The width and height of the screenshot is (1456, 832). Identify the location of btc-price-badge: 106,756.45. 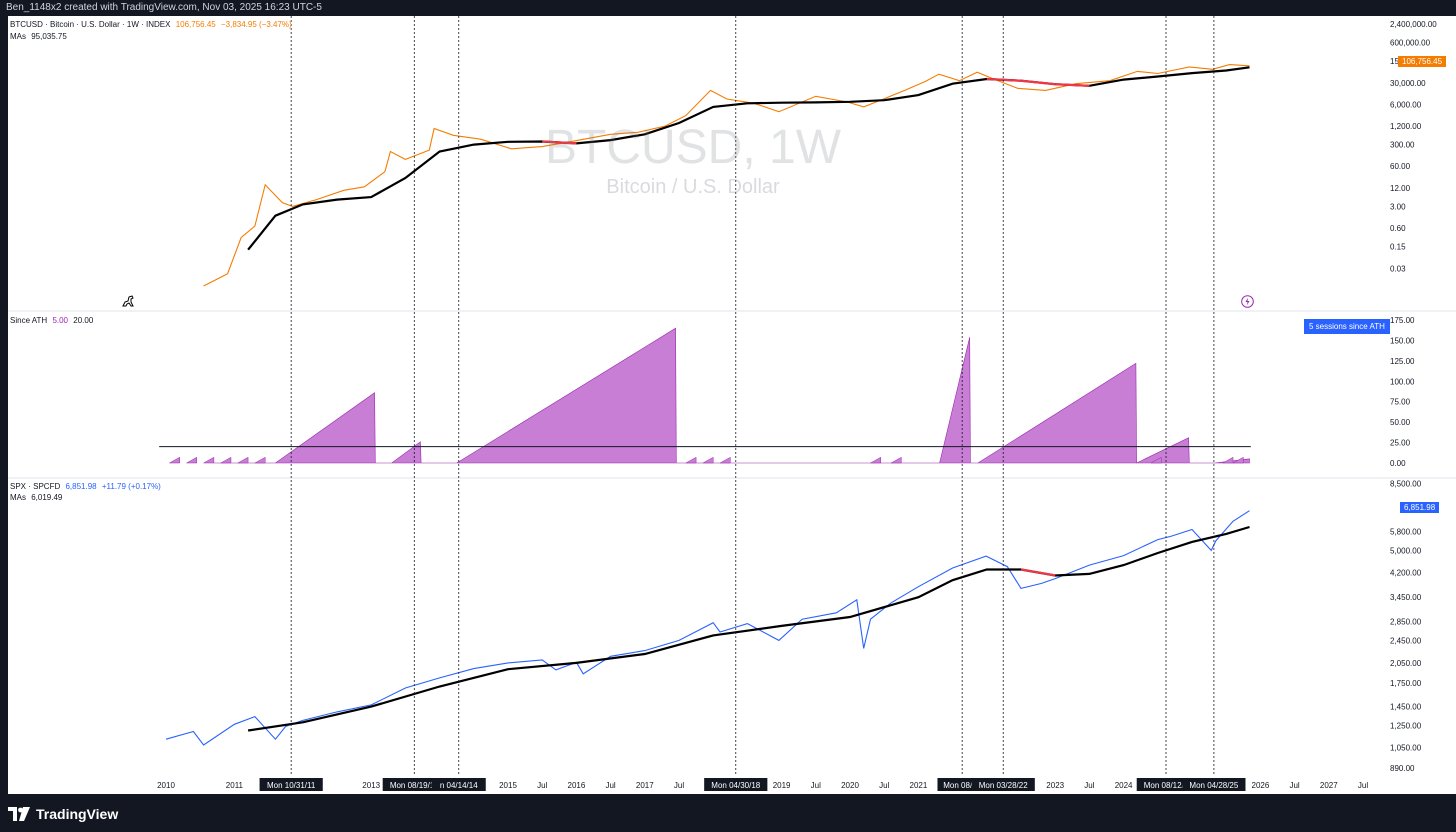
(1422, 61).